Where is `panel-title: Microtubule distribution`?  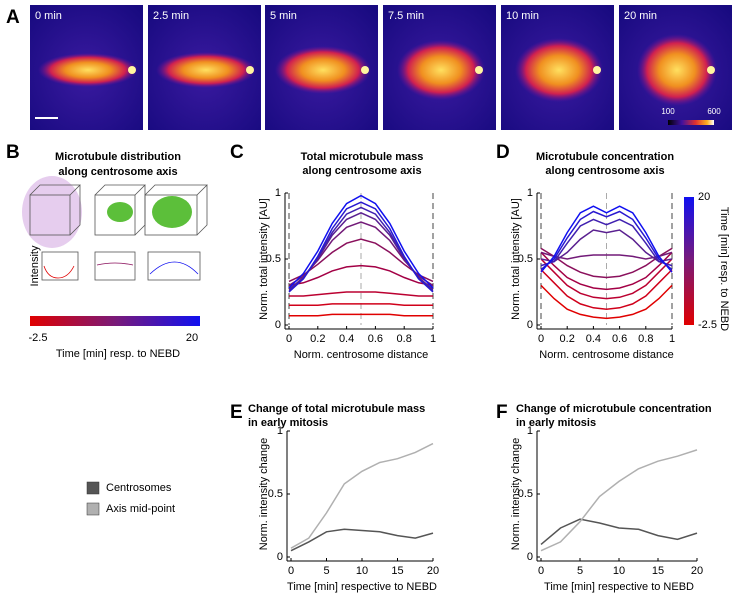 panel-title: Microtubule distribution is located at coordinates (118, 157).